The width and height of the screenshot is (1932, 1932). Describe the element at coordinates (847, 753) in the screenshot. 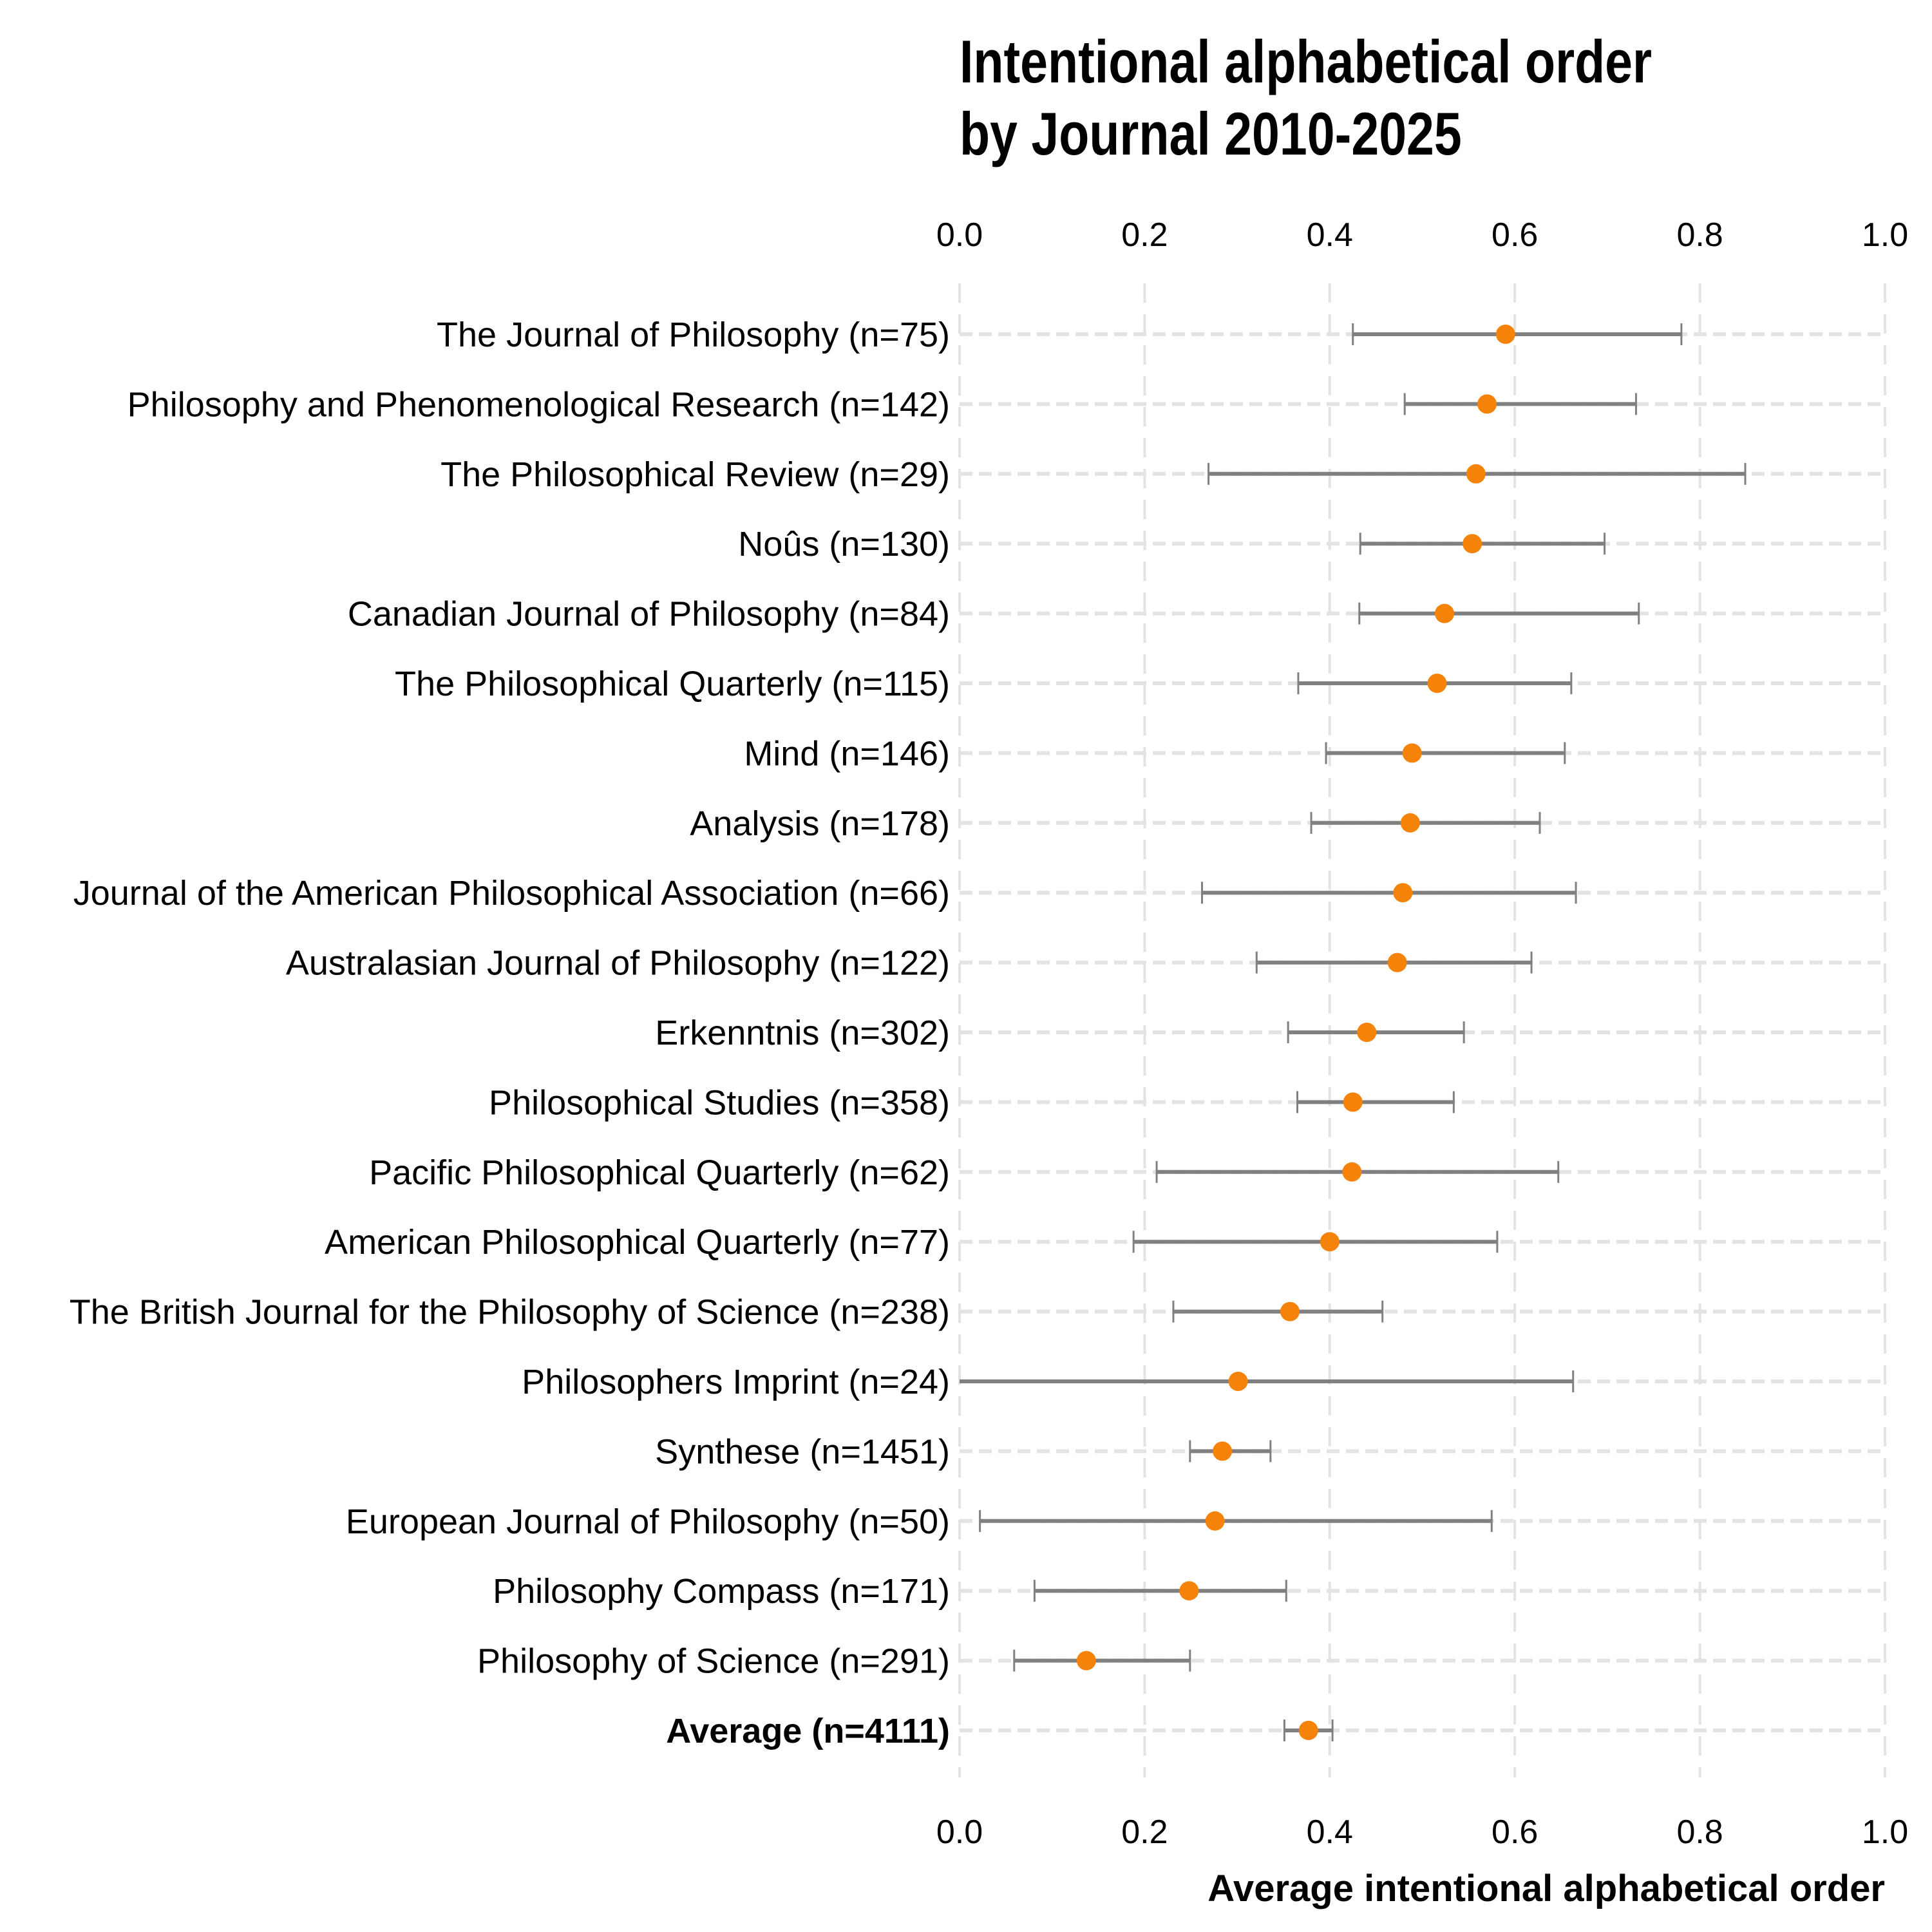

I see `category-label: Mind (n=146)` at that location.